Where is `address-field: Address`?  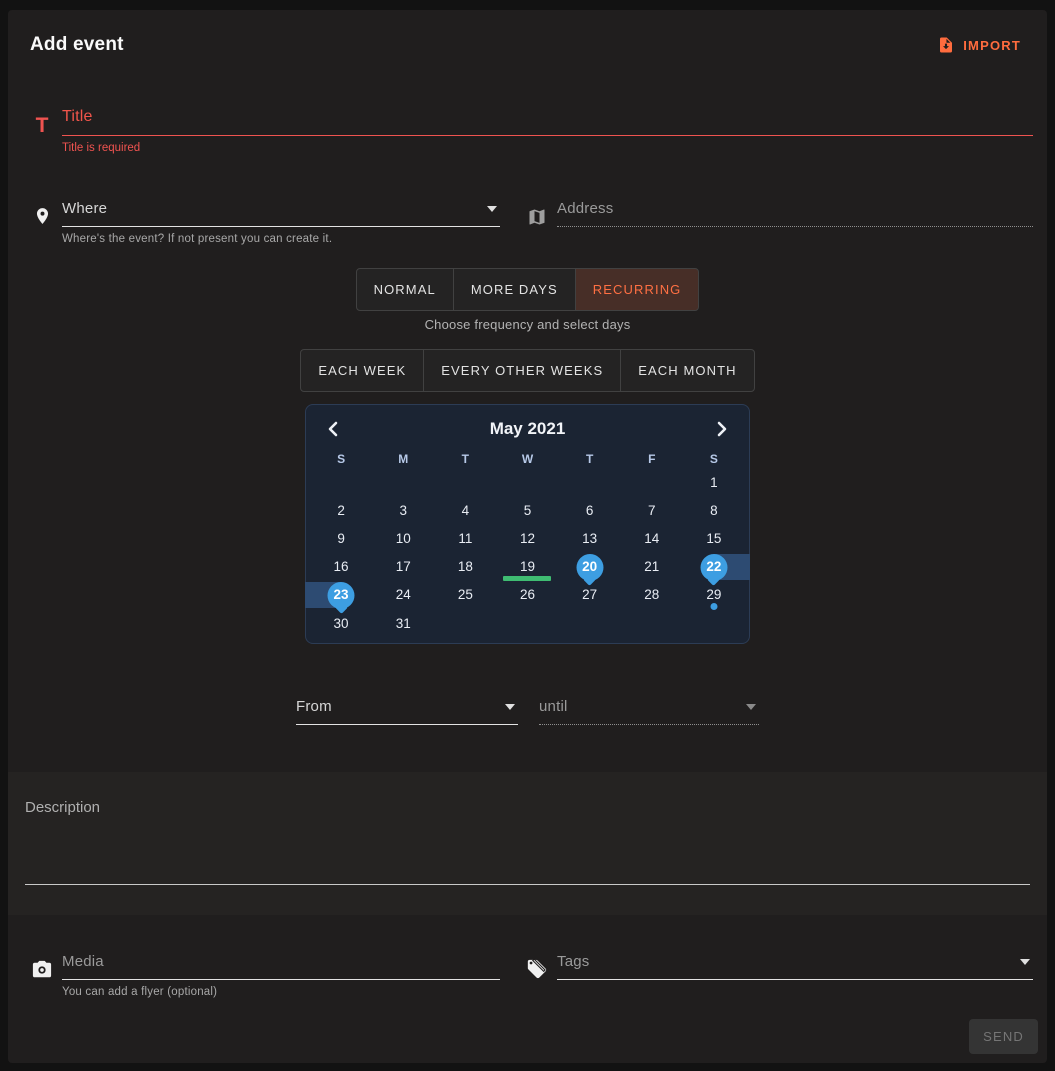
address-field: Address is located at coordinates (779, 222).